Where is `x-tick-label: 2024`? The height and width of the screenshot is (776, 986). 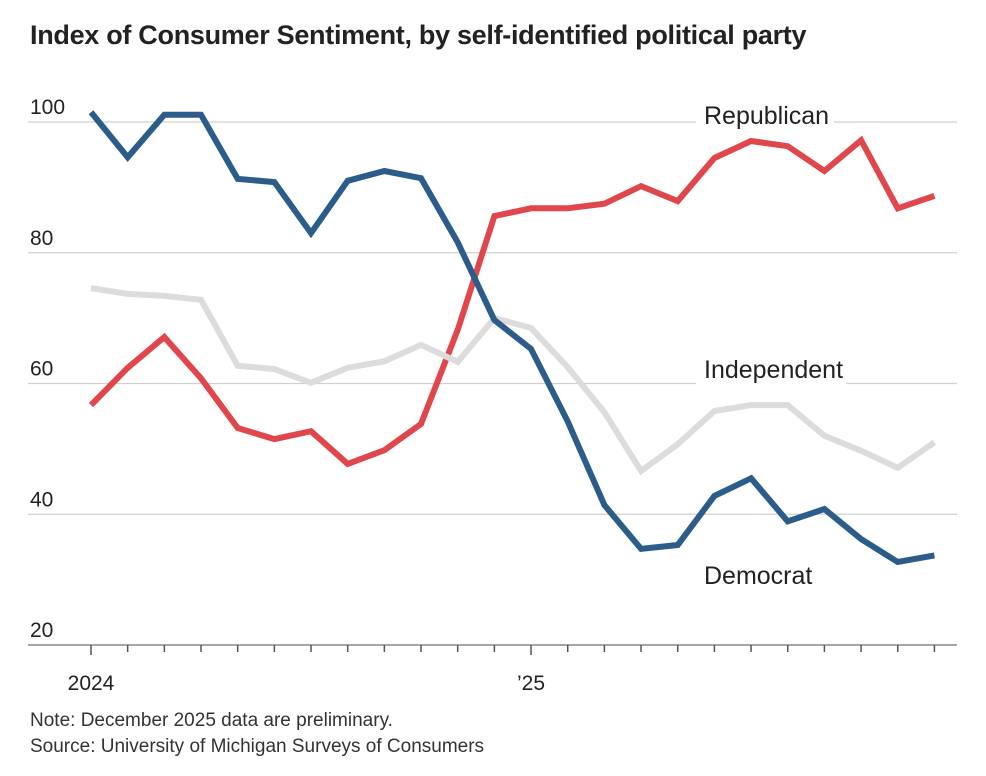 x-tick-label: 2024 is located at coordinates (91, 683).